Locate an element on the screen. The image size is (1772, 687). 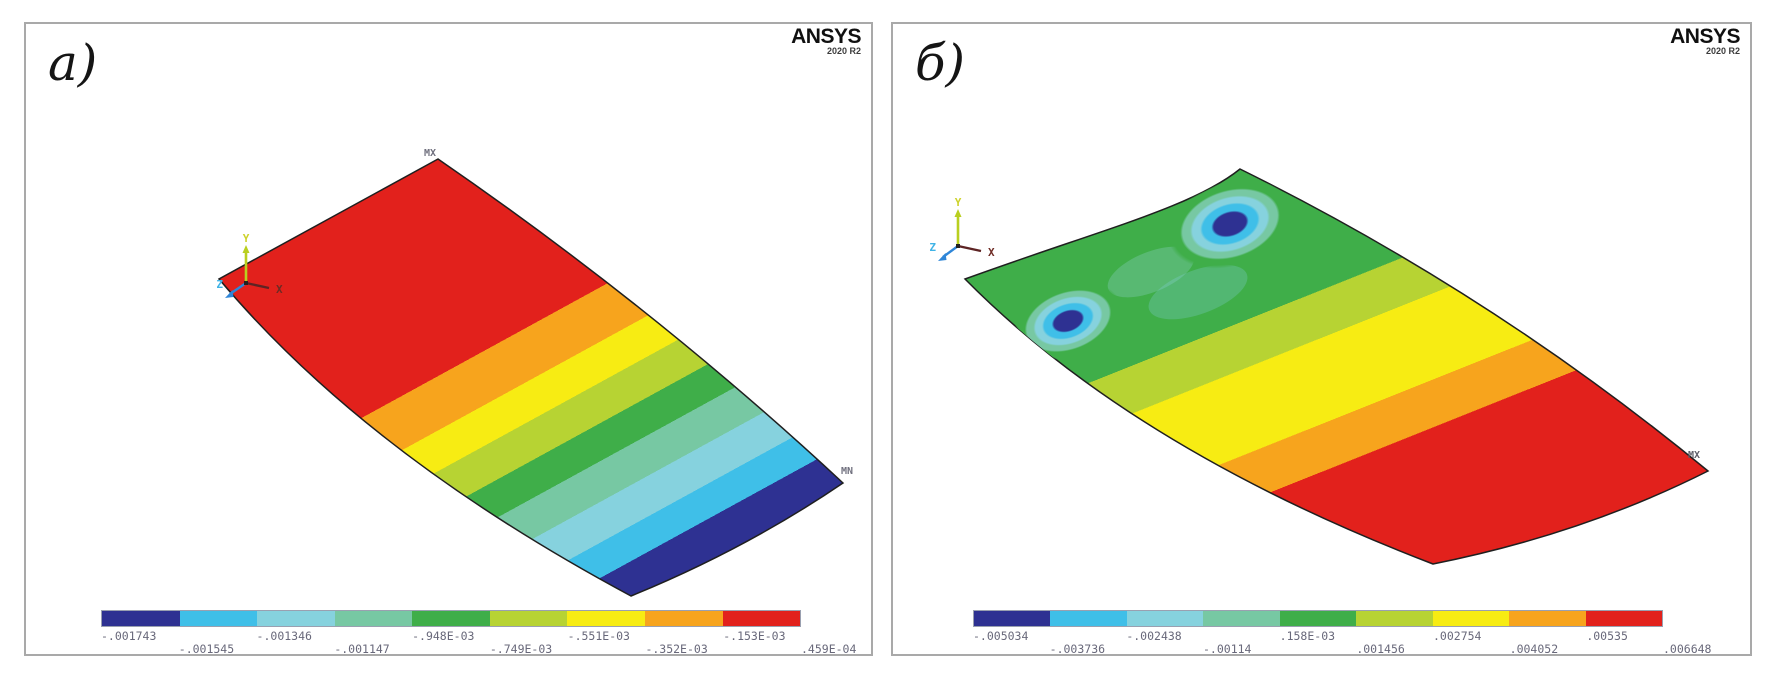
contour-features is located at coordinates (1153, 269).